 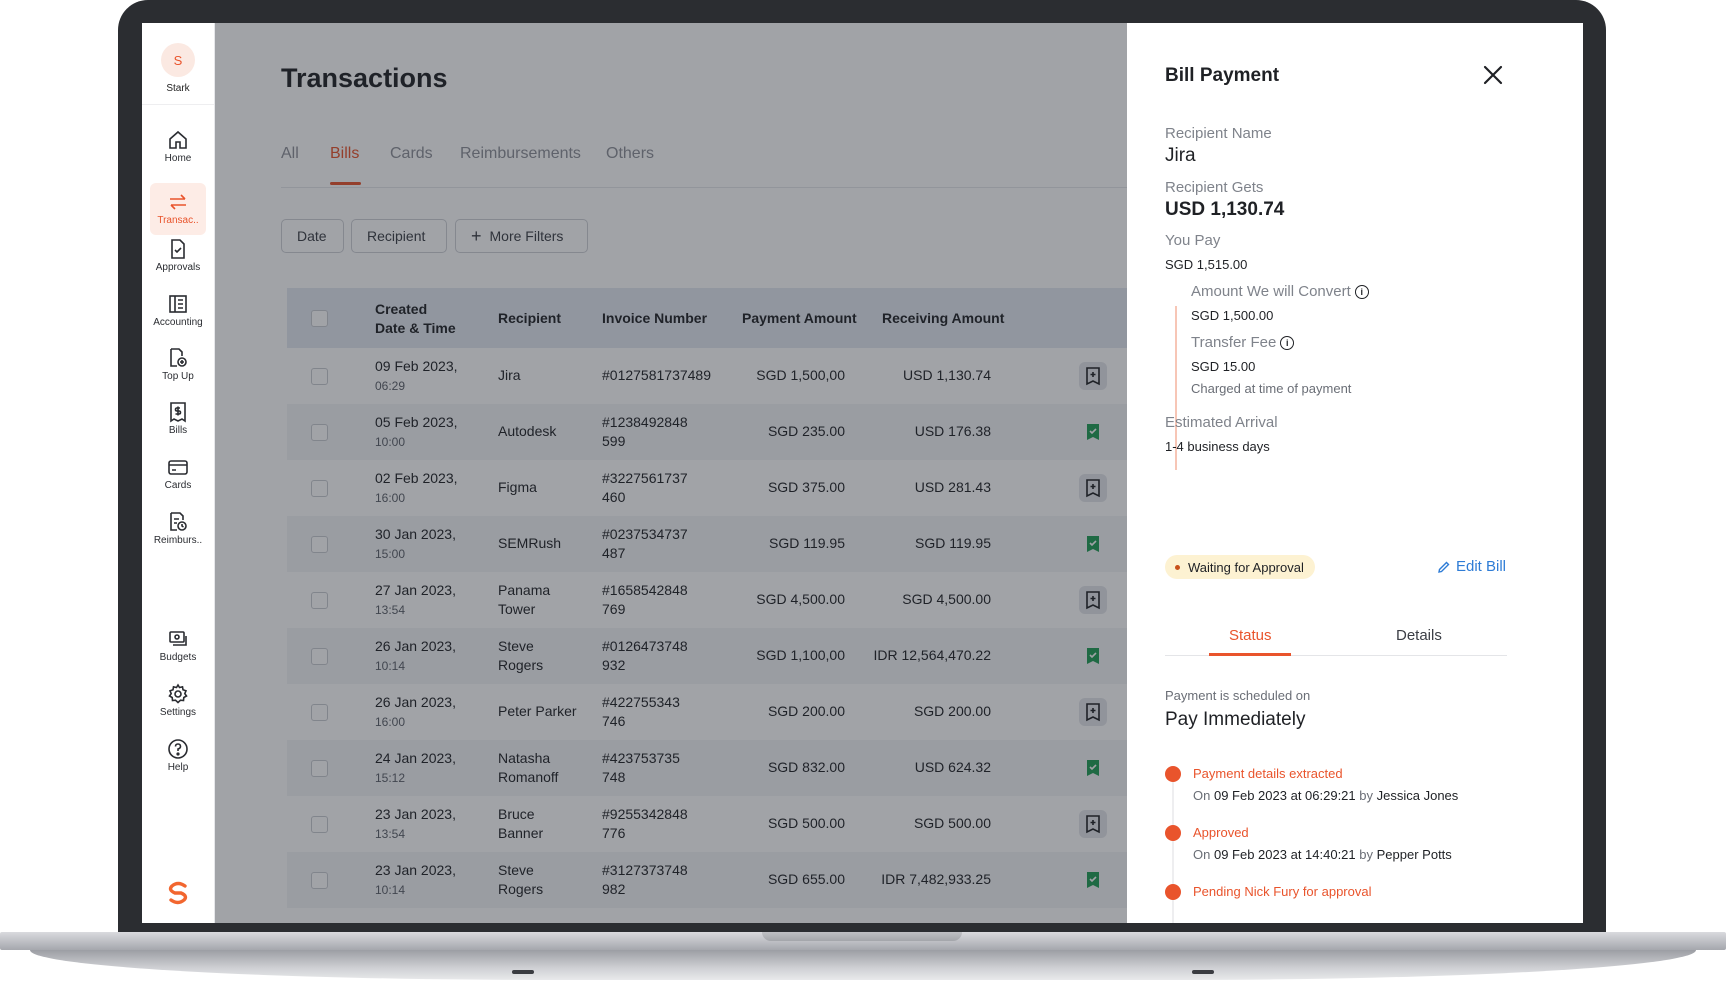 What do you see at coordinates (1444, 567) in the screenshot?
I see `pencil-icon` at bounding box center [1444, 567].